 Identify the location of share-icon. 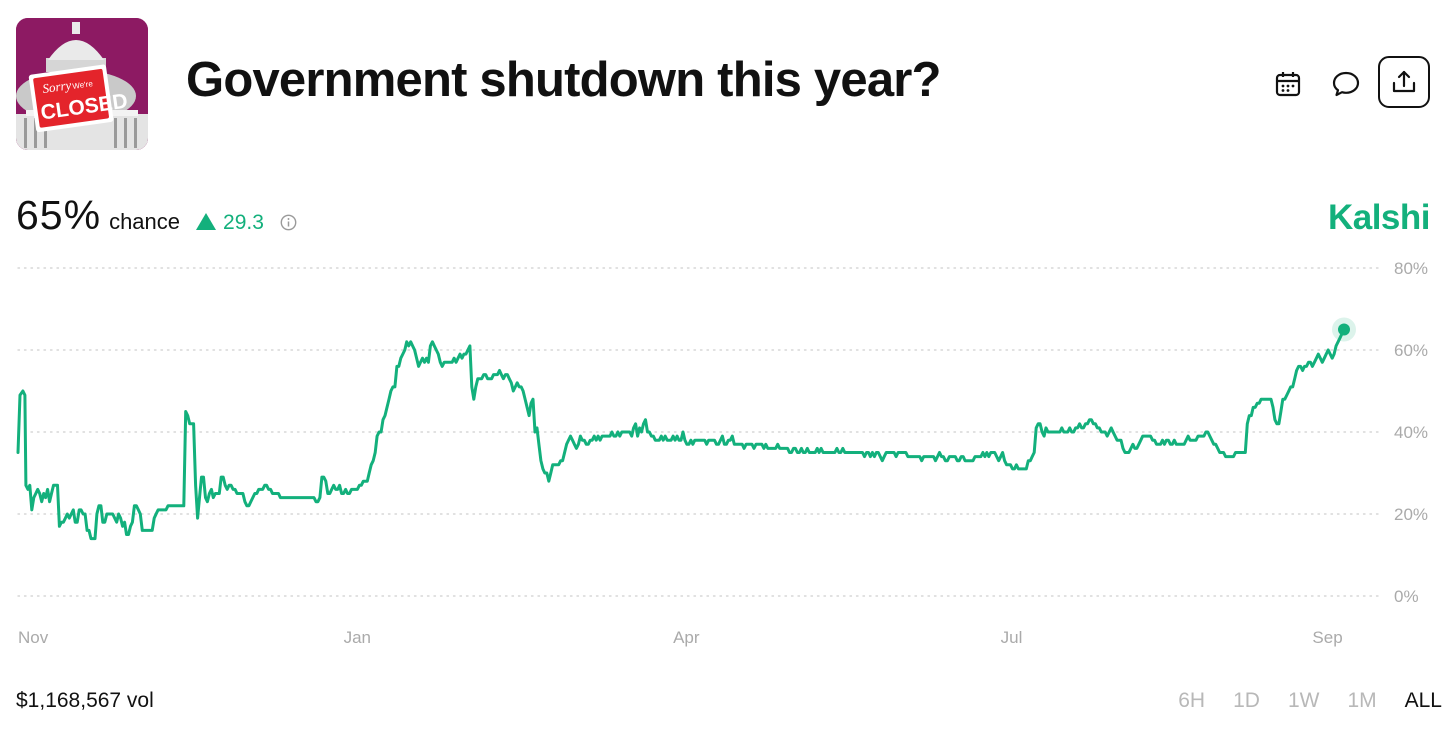
(1404, 81).